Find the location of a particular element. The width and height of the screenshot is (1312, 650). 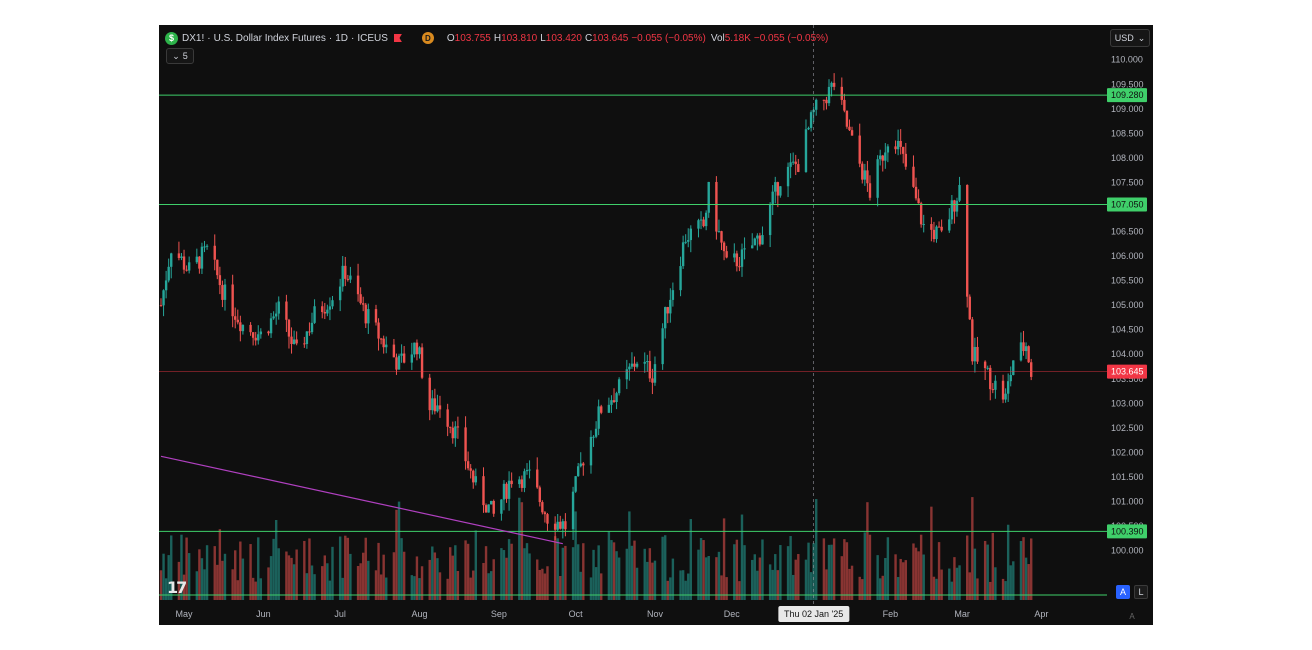

log-scale-button: L is located at coordinates (1141, 592).